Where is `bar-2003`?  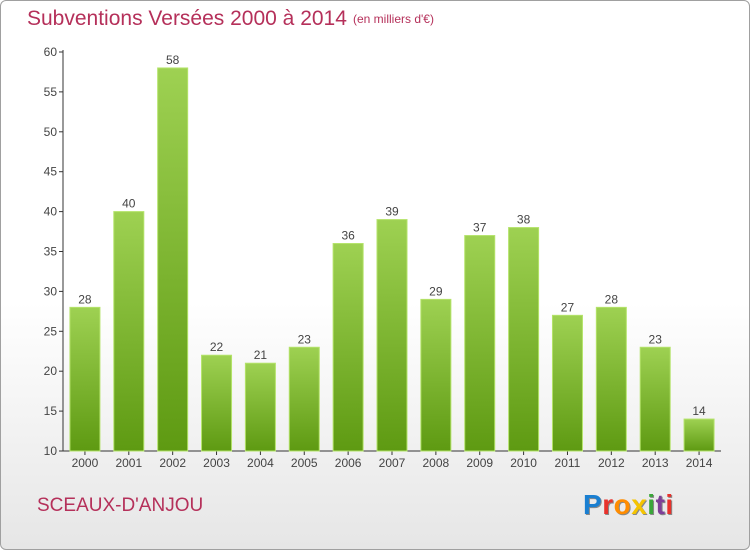 bar-2003 is located at coordinates (217, 403).